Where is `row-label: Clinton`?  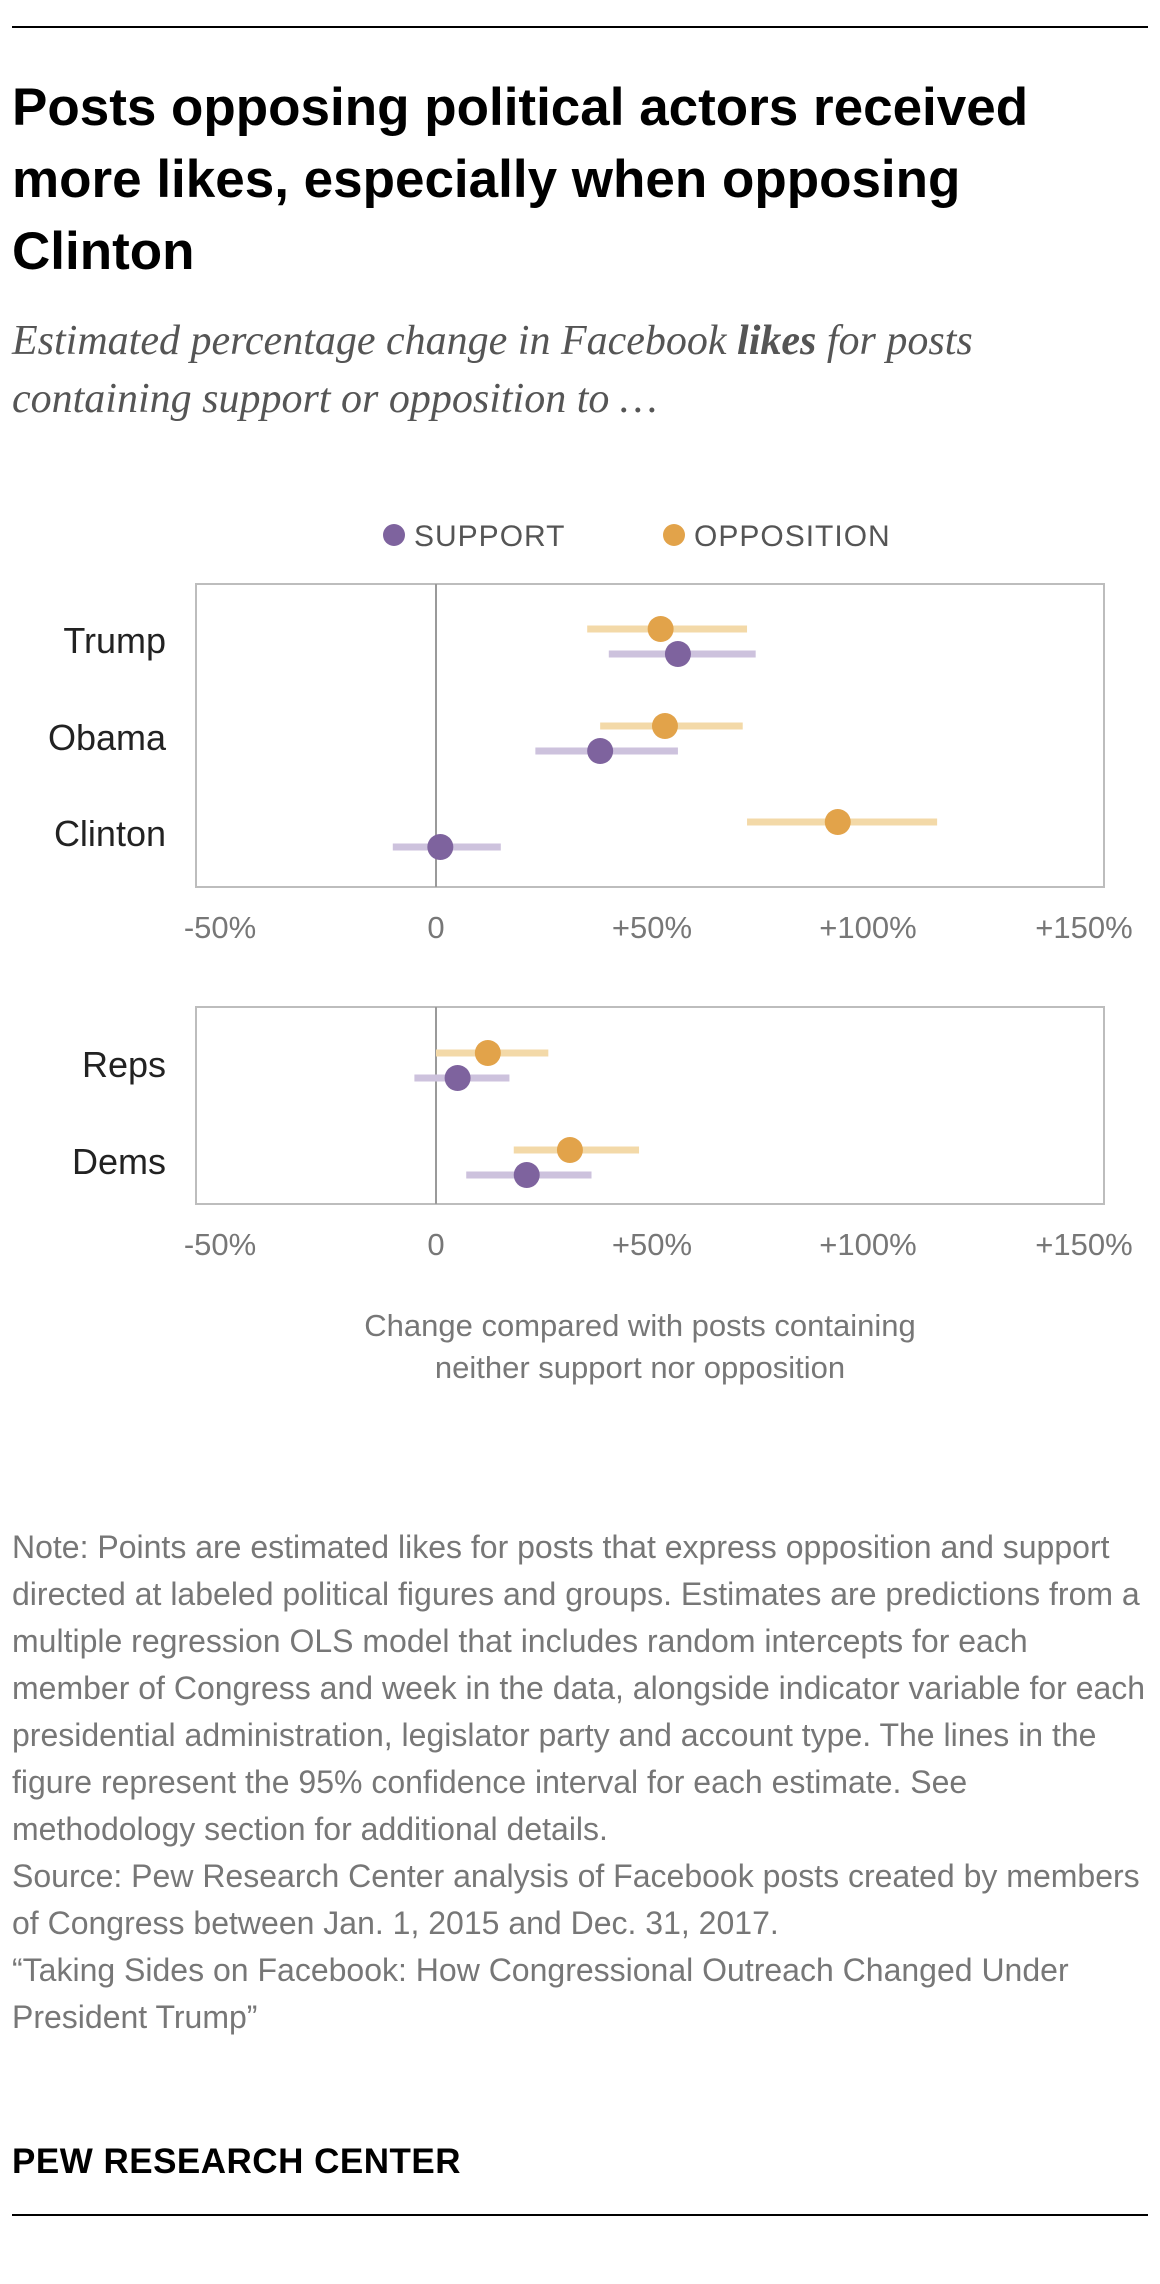
row-label: Clinton is located at coordinates (110, 833).